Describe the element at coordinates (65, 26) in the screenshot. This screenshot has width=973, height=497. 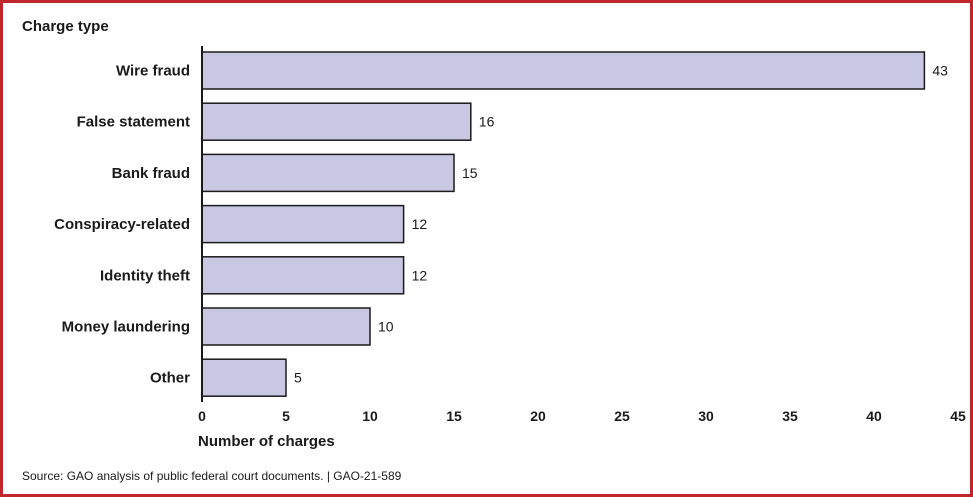
I see `y-axis-title: Charge type` at that location.